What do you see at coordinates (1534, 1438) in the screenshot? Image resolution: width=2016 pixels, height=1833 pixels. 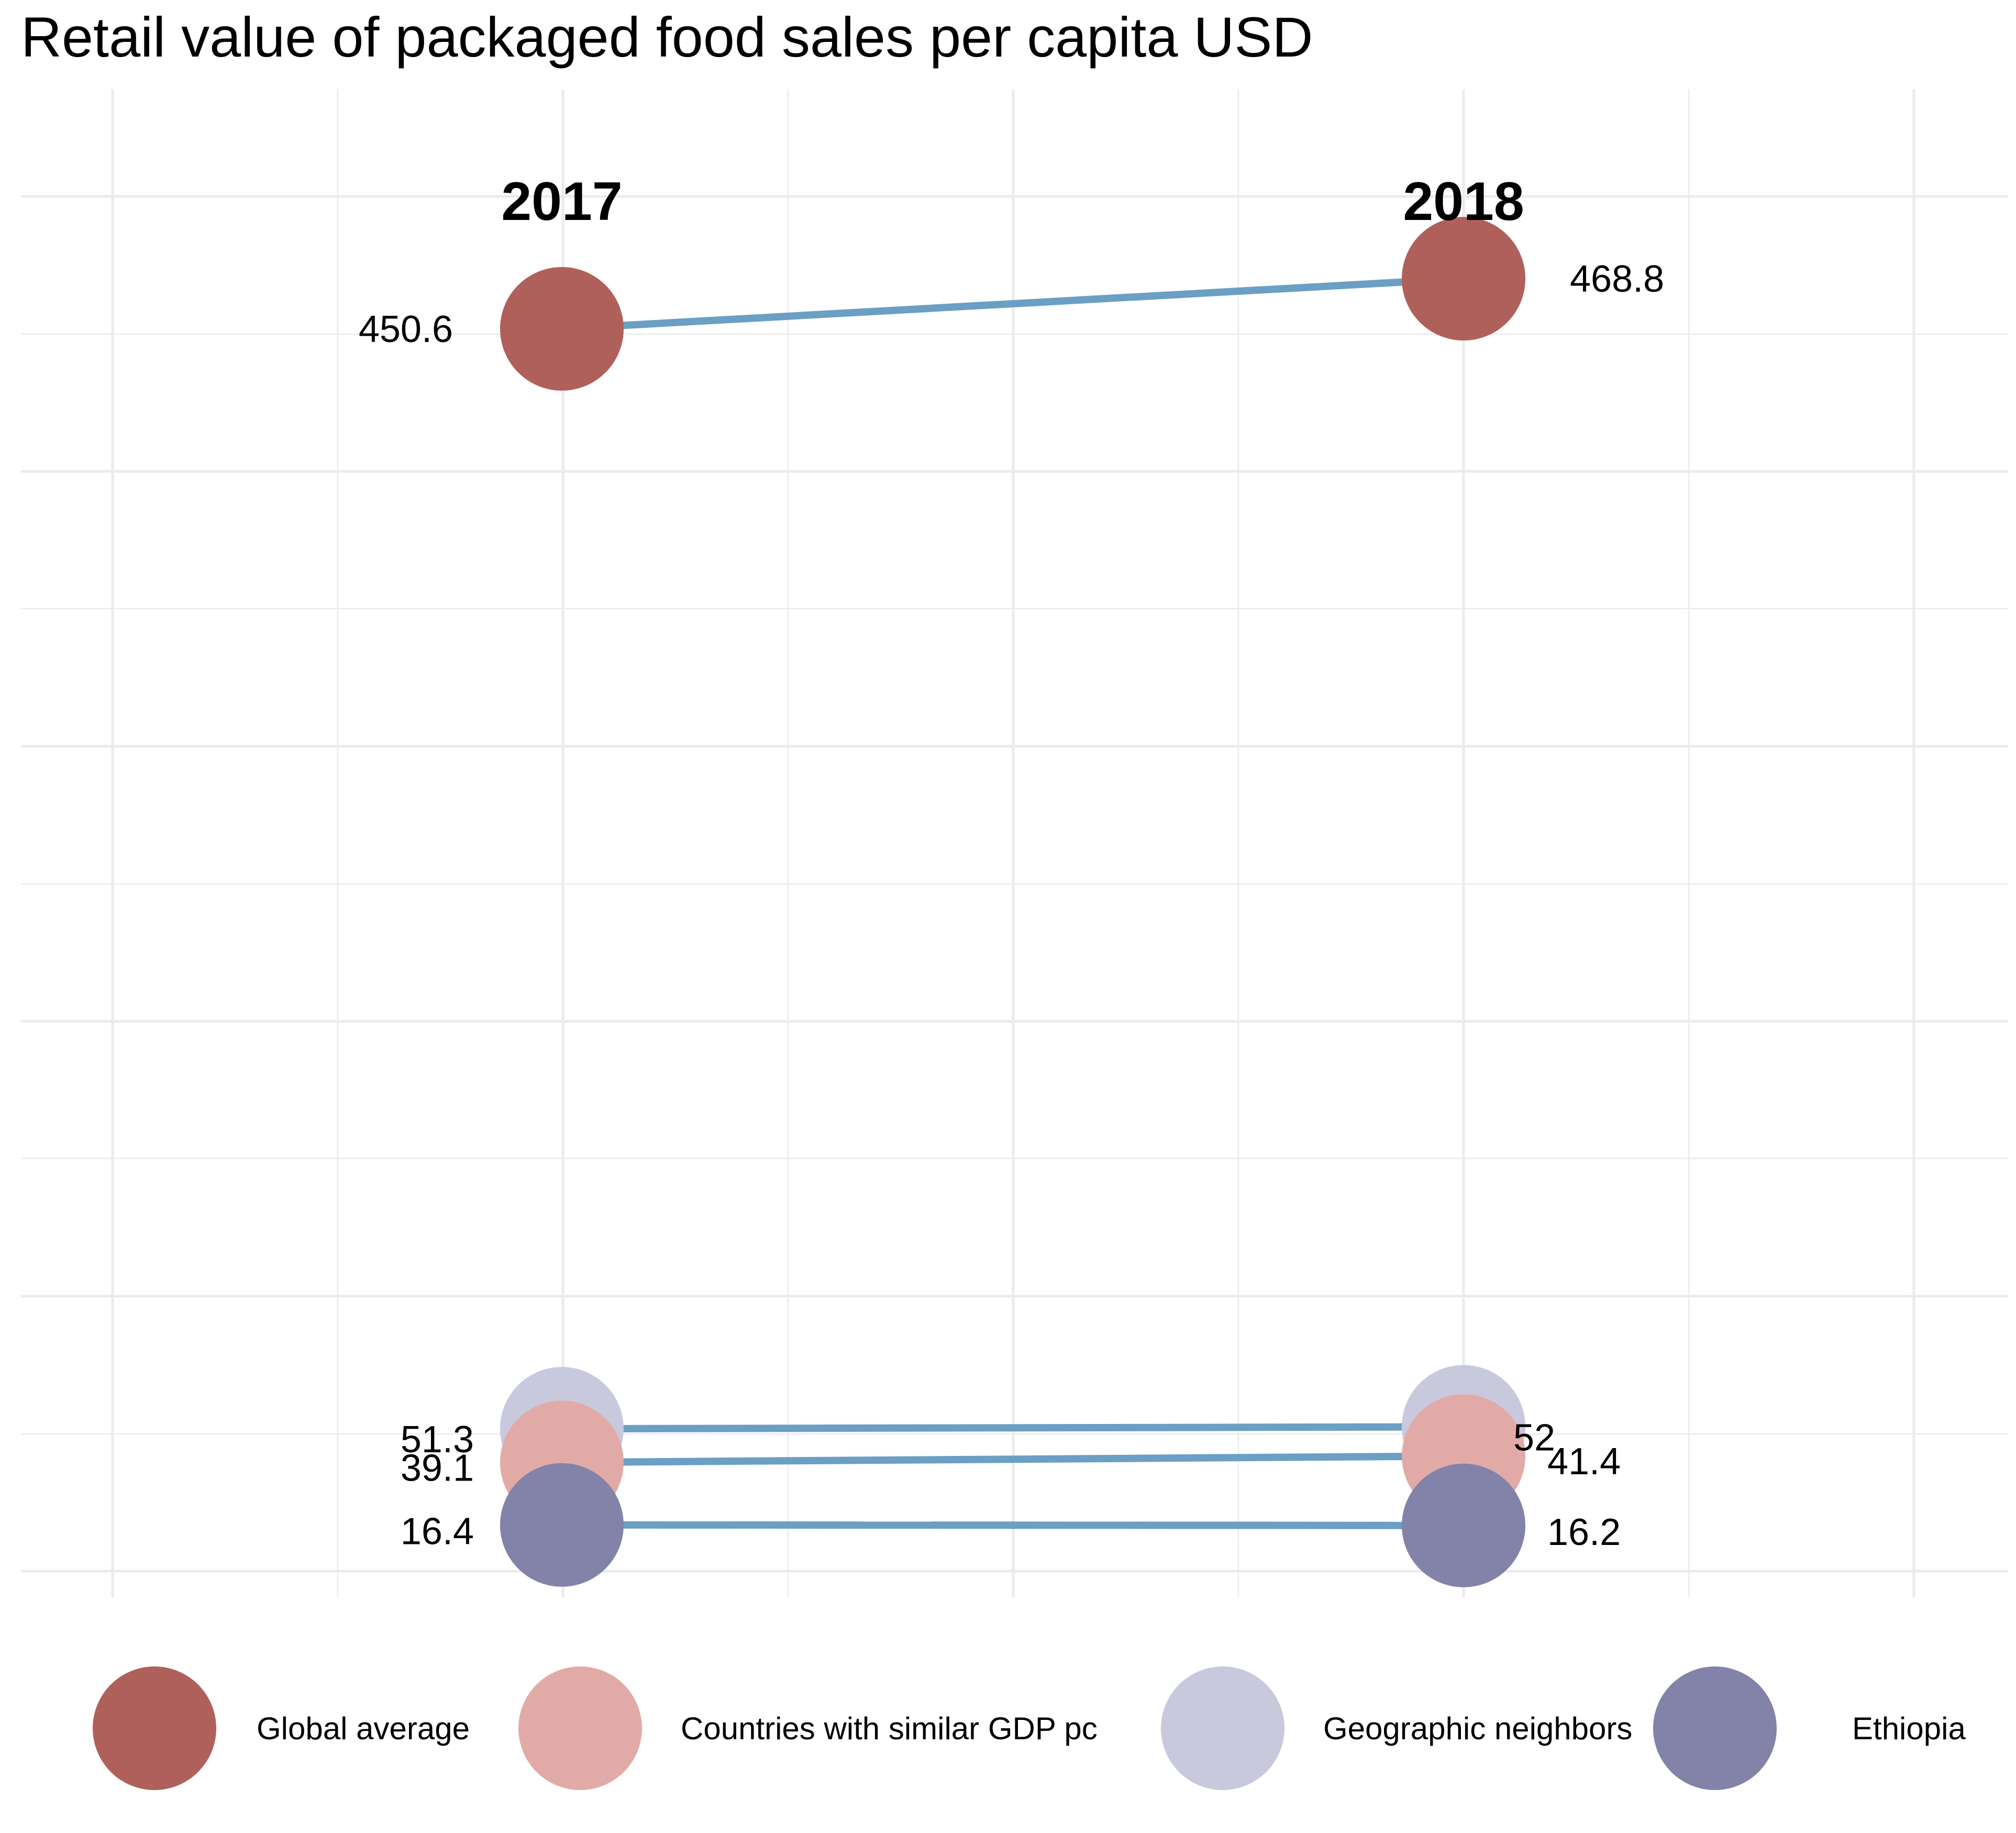 I see `data-label: 52` at bounding box center [1534, 1438].